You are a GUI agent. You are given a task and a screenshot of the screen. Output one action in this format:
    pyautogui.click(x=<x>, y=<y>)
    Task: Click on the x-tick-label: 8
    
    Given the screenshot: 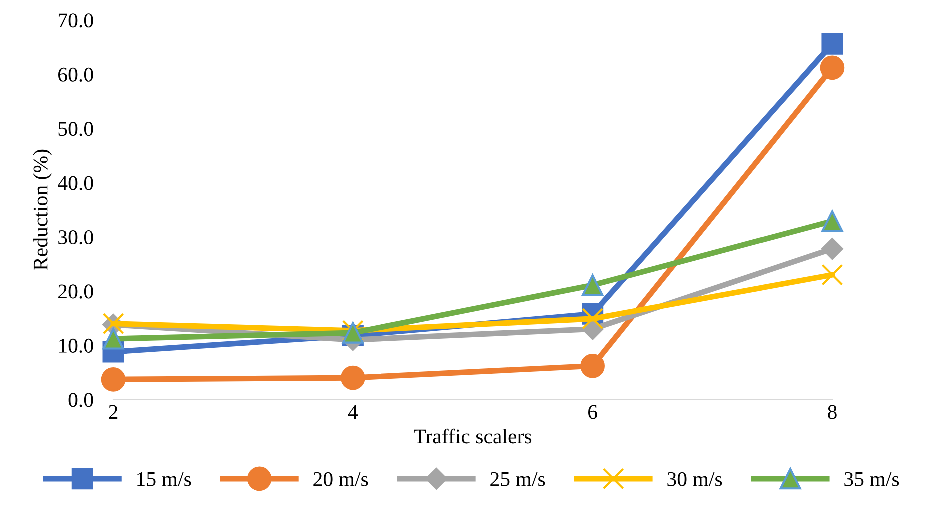 What is the action you would take?
    pyautogui.click(x=832, y=412)
    